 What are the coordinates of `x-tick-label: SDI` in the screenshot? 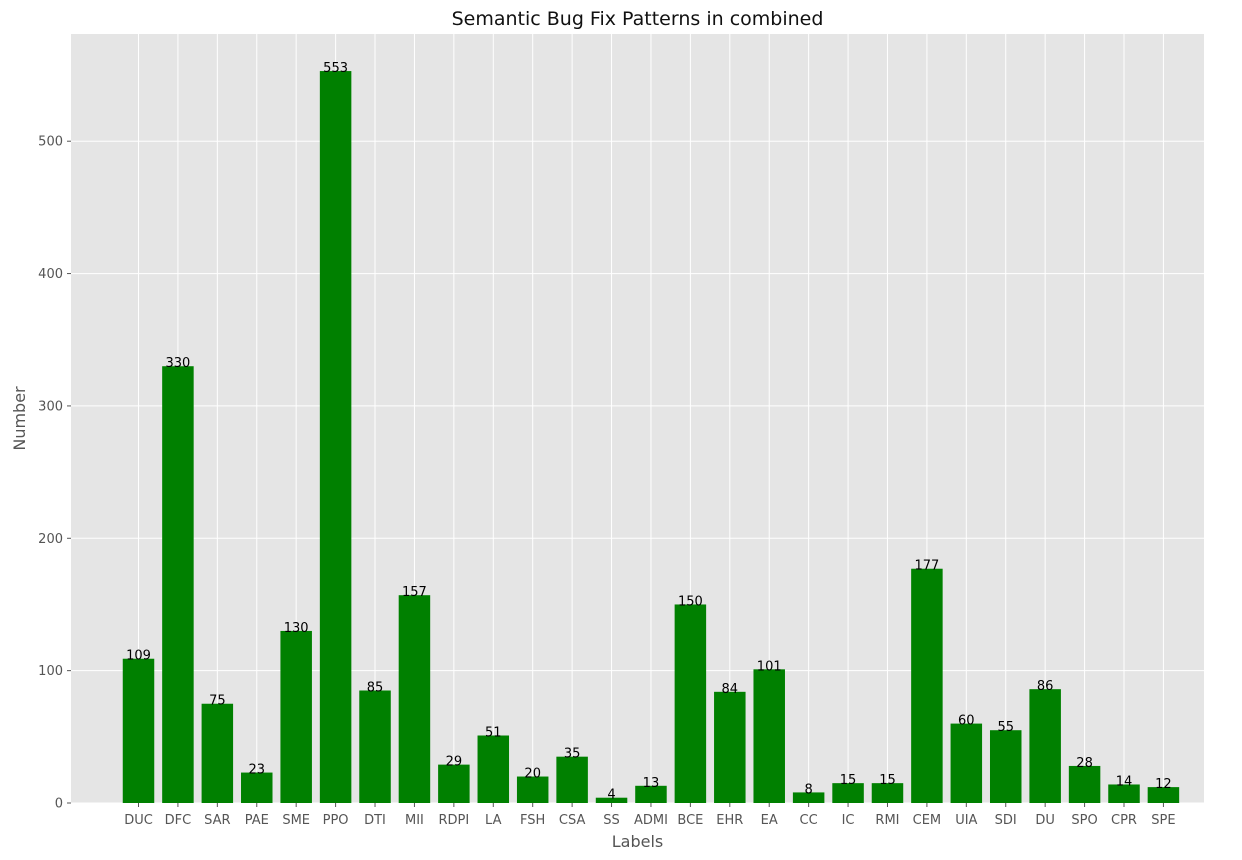 It's located at (1006, 820).